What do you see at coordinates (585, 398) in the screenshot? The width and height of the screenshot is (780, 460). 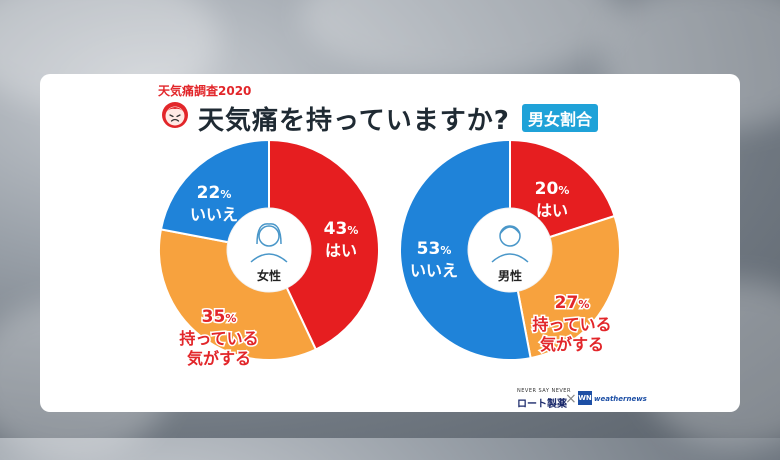 I see `weathernews-logo-mark: WN` at bounding box center [585, 398].